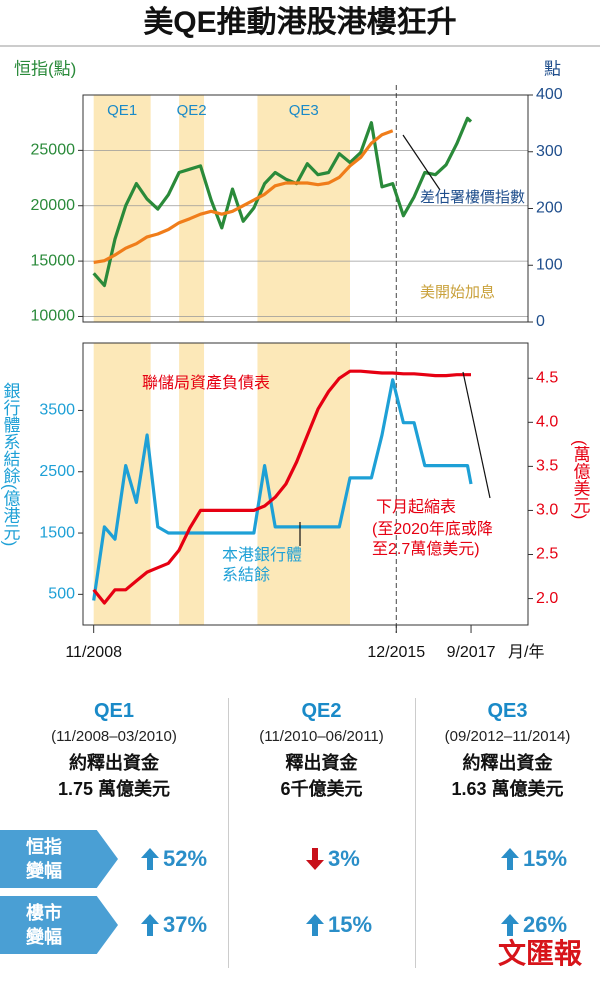 The image size is (600, 981). Describe the element at coordinates (547, 598) in the screenshot. I see `y2-tick-label: 2.0` at that location.